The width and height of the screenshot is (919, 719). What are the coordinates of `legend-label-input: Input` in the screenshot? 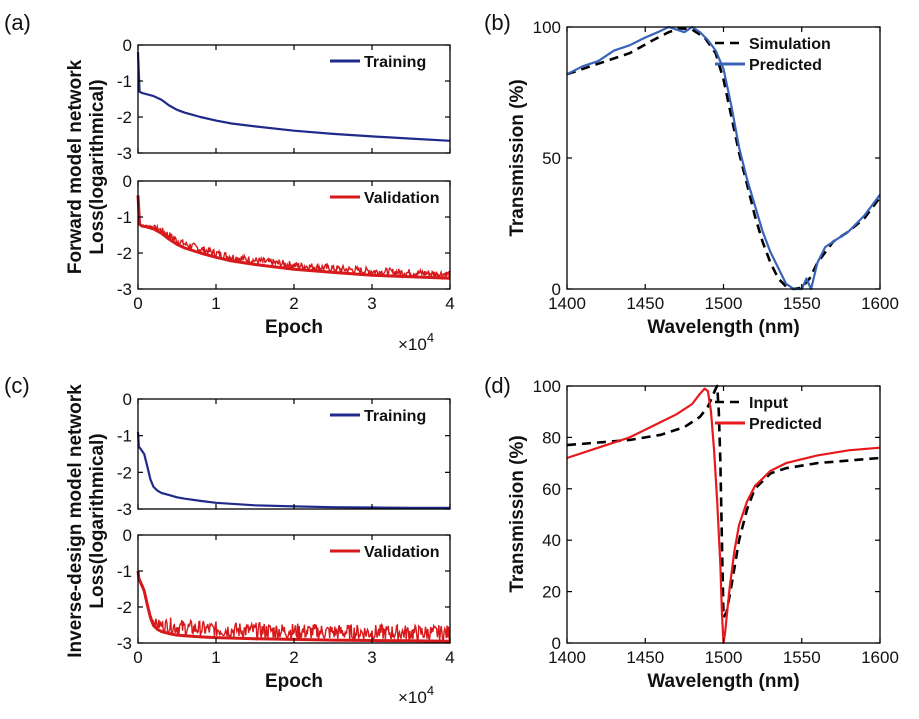 It's located at (769, 403).